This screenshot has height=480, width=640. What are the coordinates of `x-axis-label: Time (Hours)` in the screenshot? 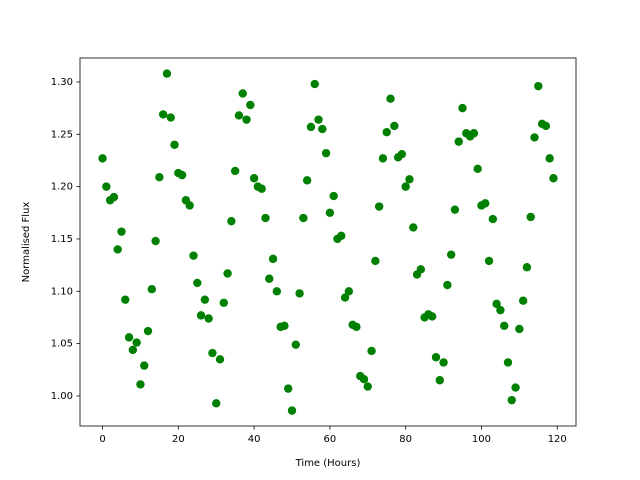 It's located at (328, 463).